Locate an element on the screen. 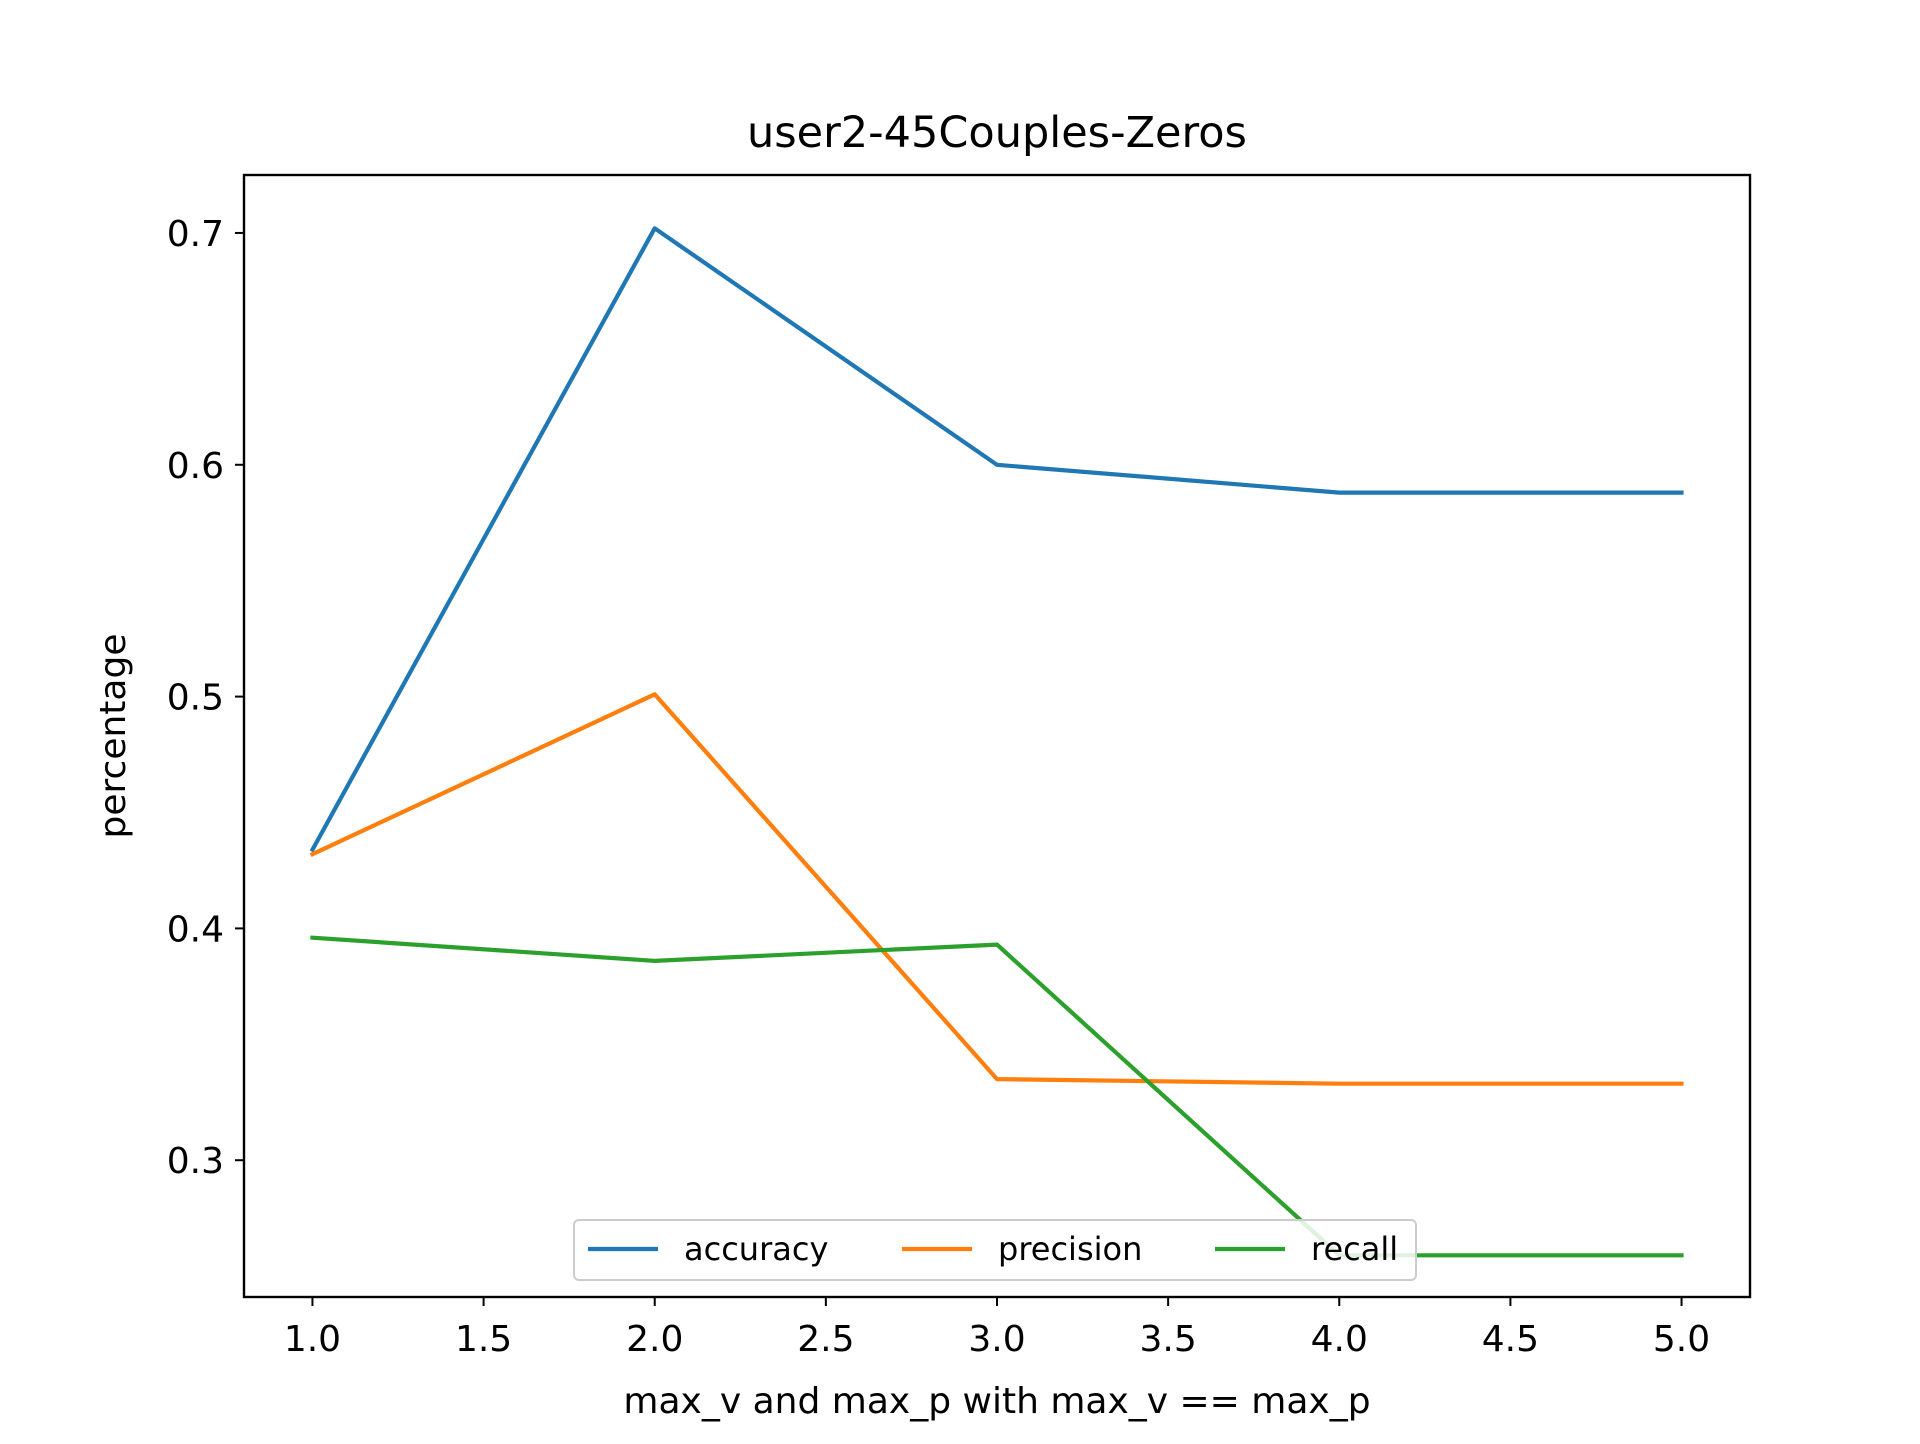  y-tick-label: 0.7 is located at coordinates (195, 234).